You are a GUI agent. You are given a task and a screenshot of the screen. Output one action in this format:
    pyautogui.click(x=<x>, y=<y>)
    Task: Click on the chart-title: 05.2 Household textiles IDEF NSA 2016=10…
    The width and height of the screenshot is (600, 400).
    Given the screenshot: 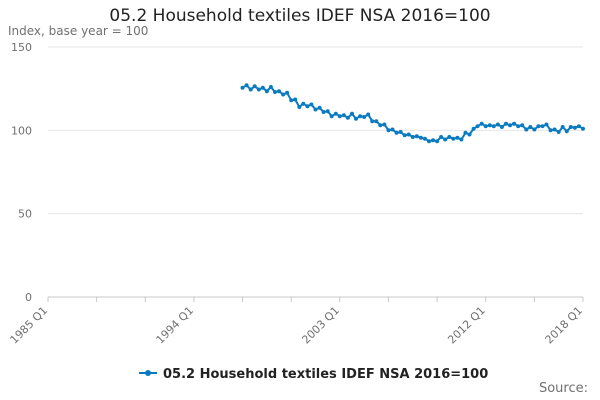 What is the action you would take?
    pyautogui.click(x=300, y=16)
    